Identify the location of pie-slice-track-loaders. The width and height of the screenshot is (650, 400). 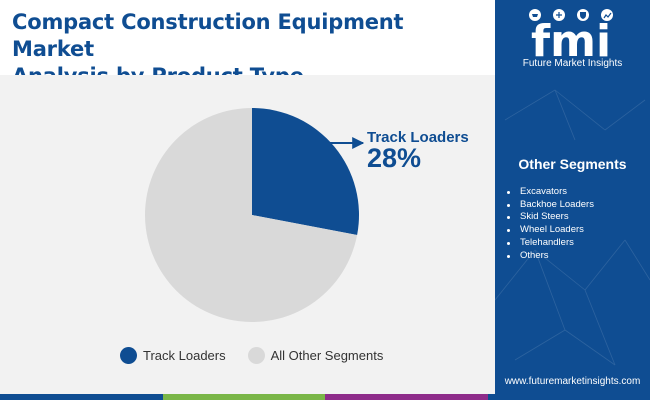
(305, 172).